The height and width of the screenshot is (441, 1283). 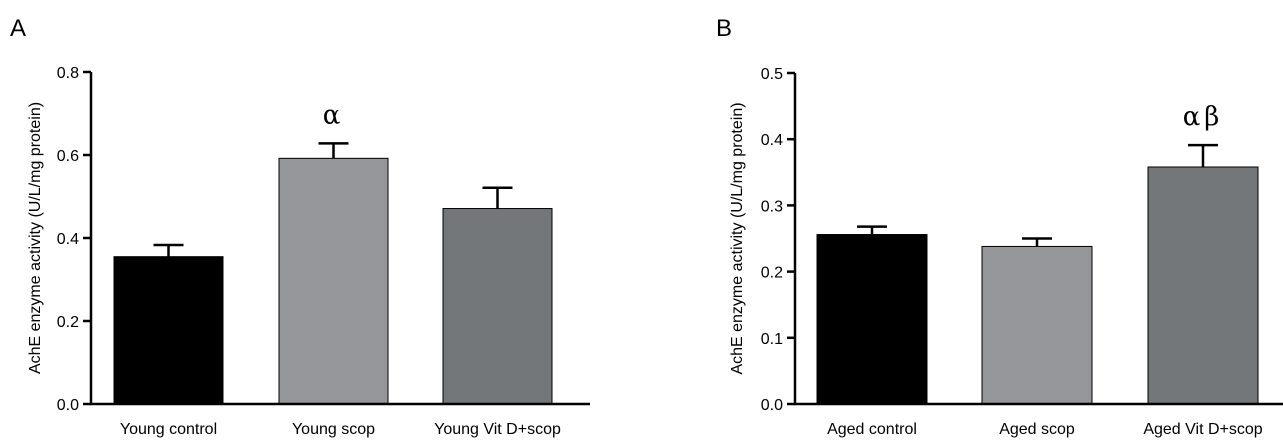 I want to click on y-tick-label: 0.3, so click(x=772, y=206).